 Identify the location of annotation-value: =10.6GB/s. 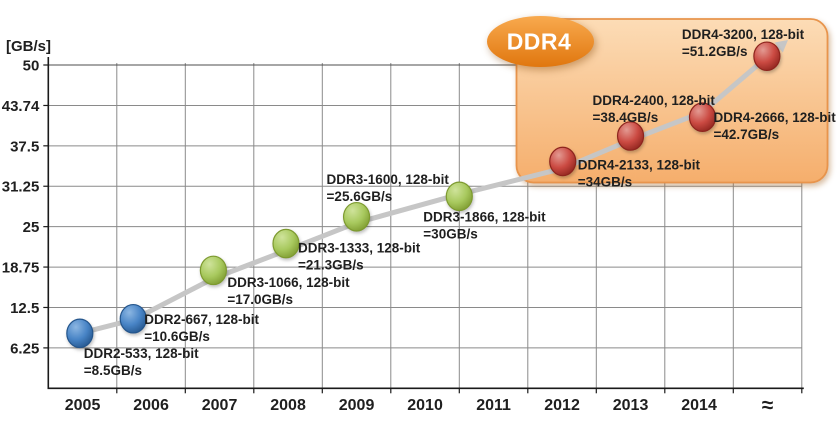
(177, 336).